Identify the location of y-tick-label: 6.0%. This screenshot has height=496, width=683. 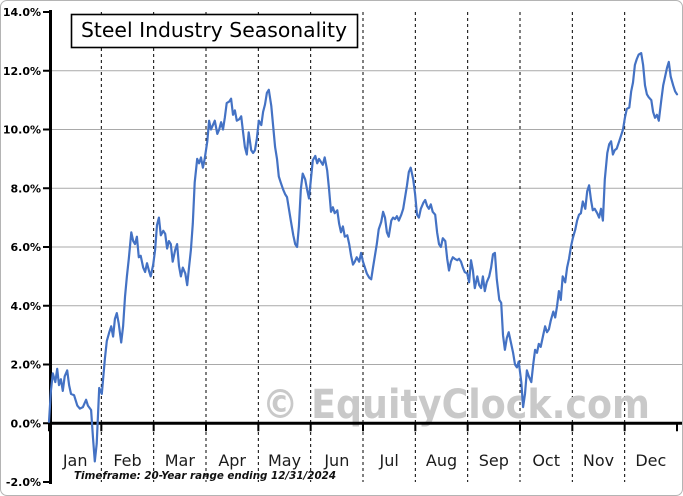
(25, 247).